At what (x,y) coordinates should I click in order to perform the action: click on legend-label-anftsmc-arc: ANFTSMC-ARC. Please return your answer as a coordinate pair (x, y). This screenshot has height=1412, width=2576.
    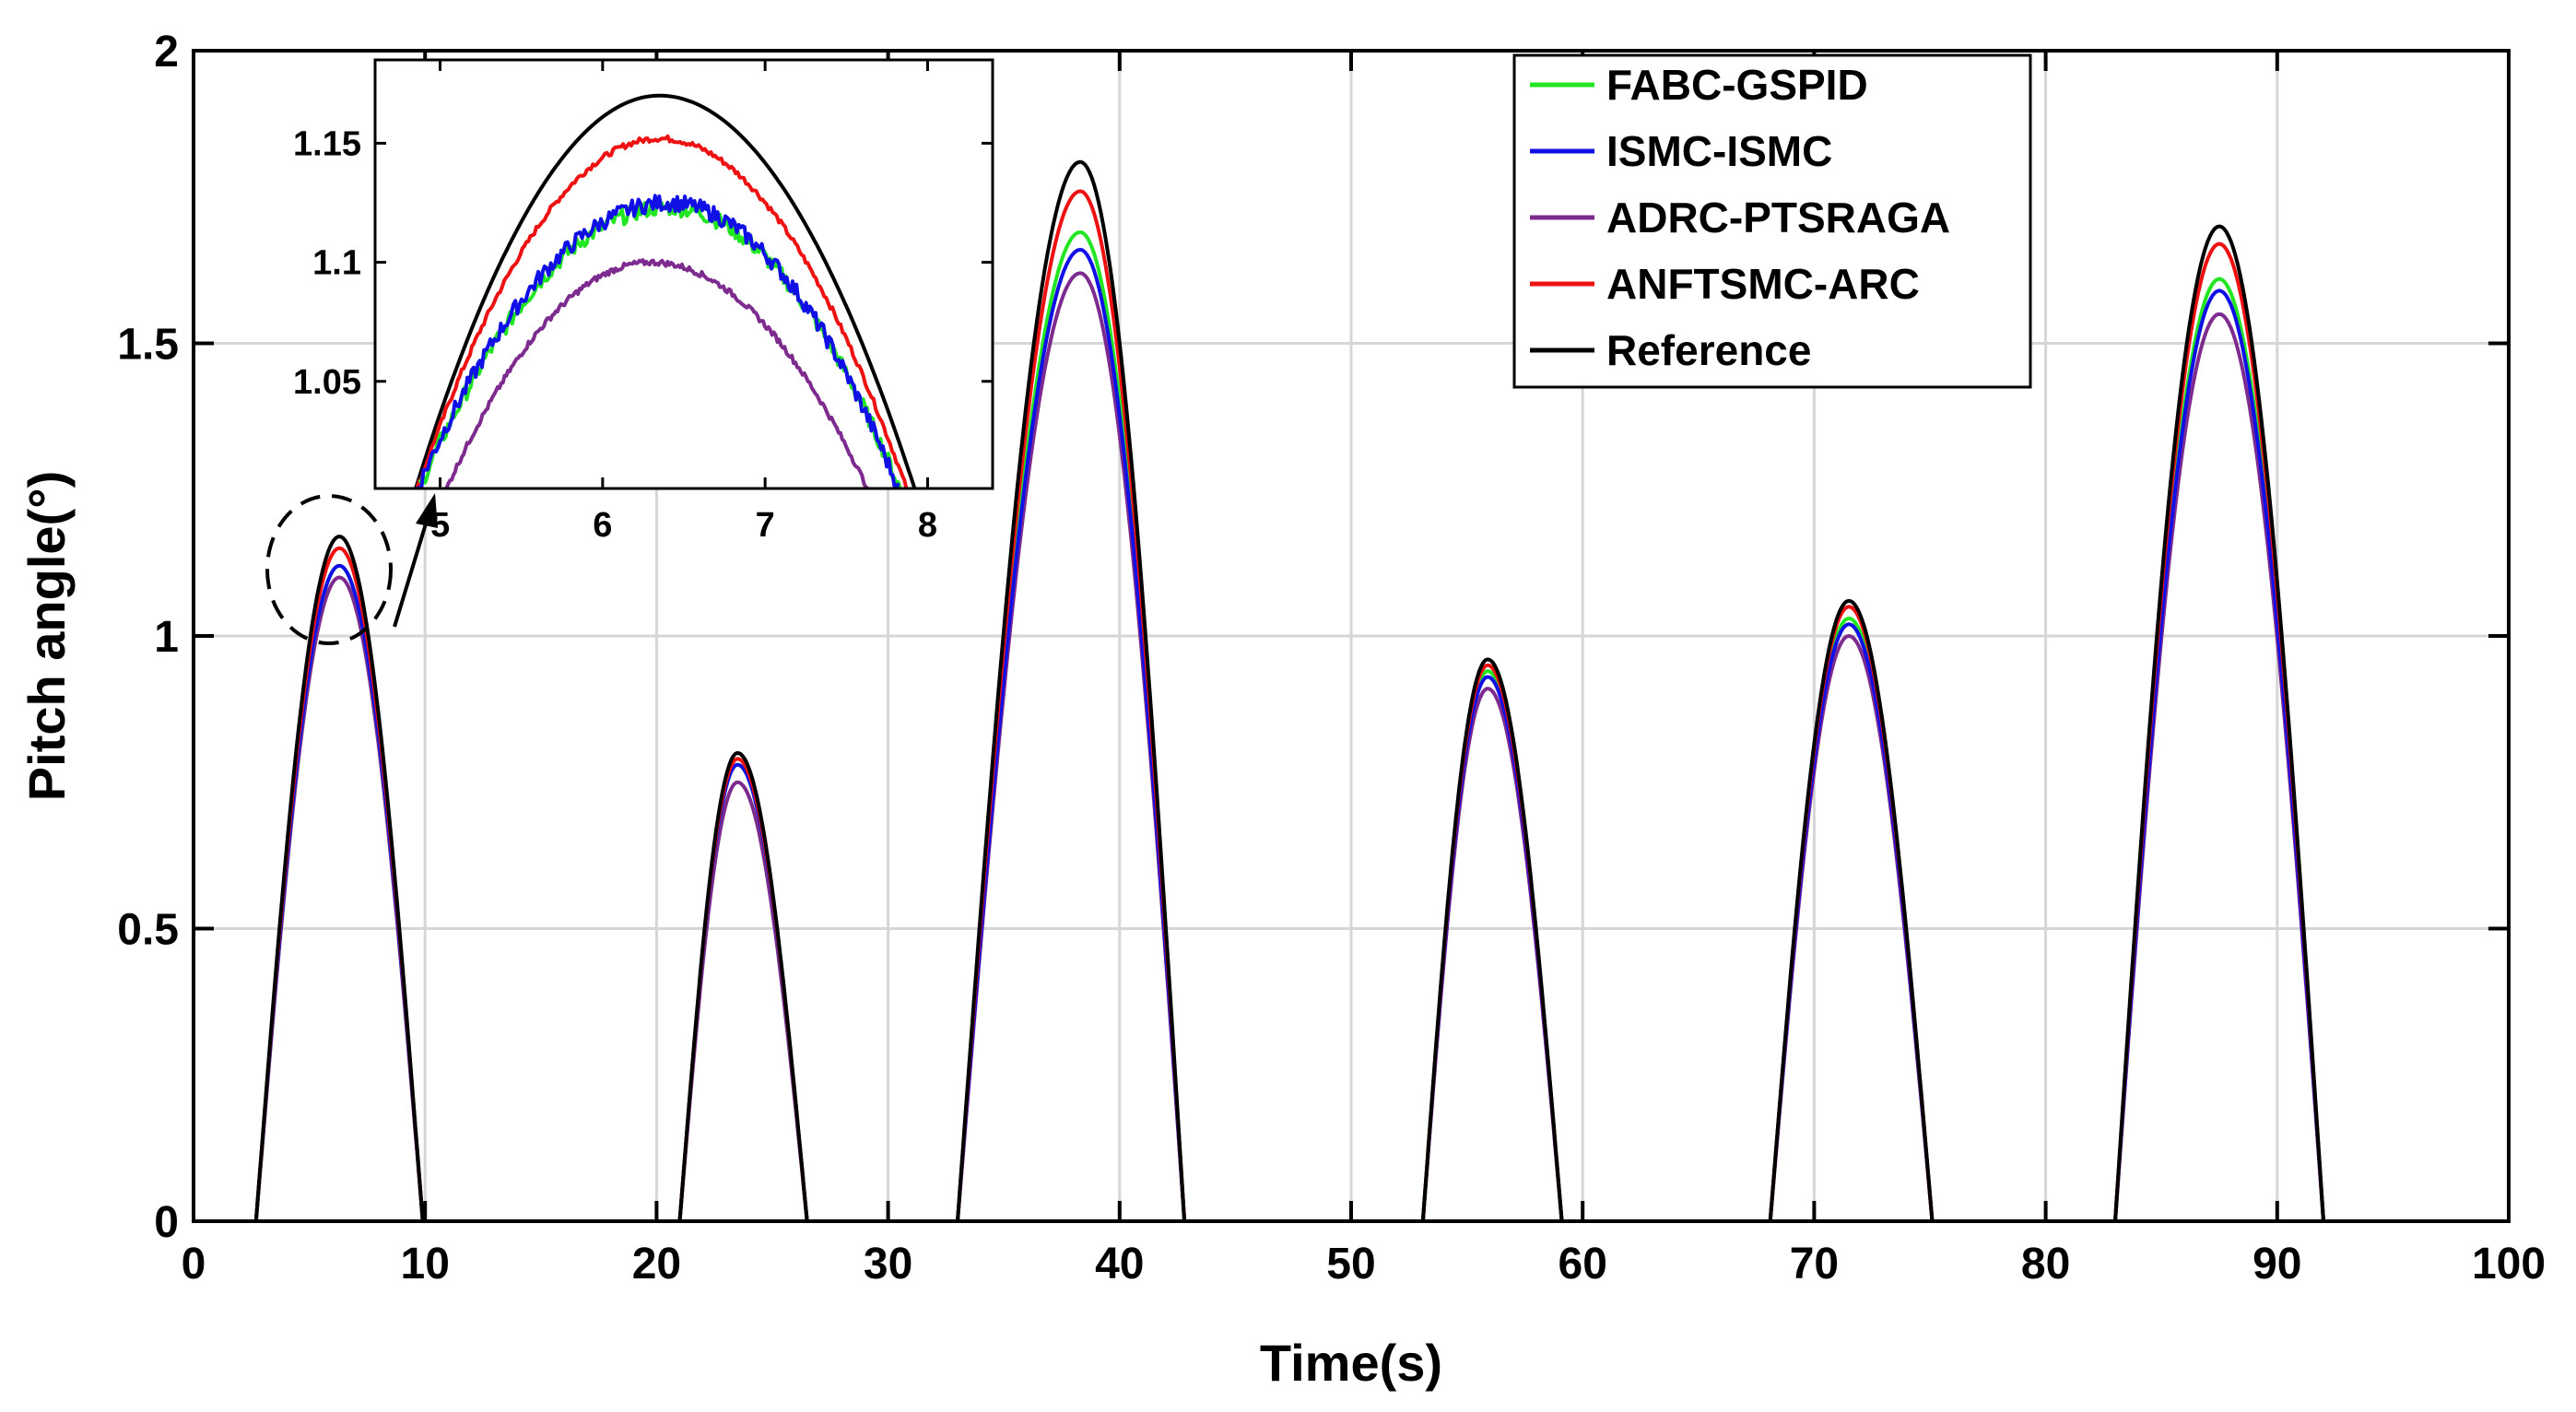
    Looking at the image, I should click on (1763, 284).